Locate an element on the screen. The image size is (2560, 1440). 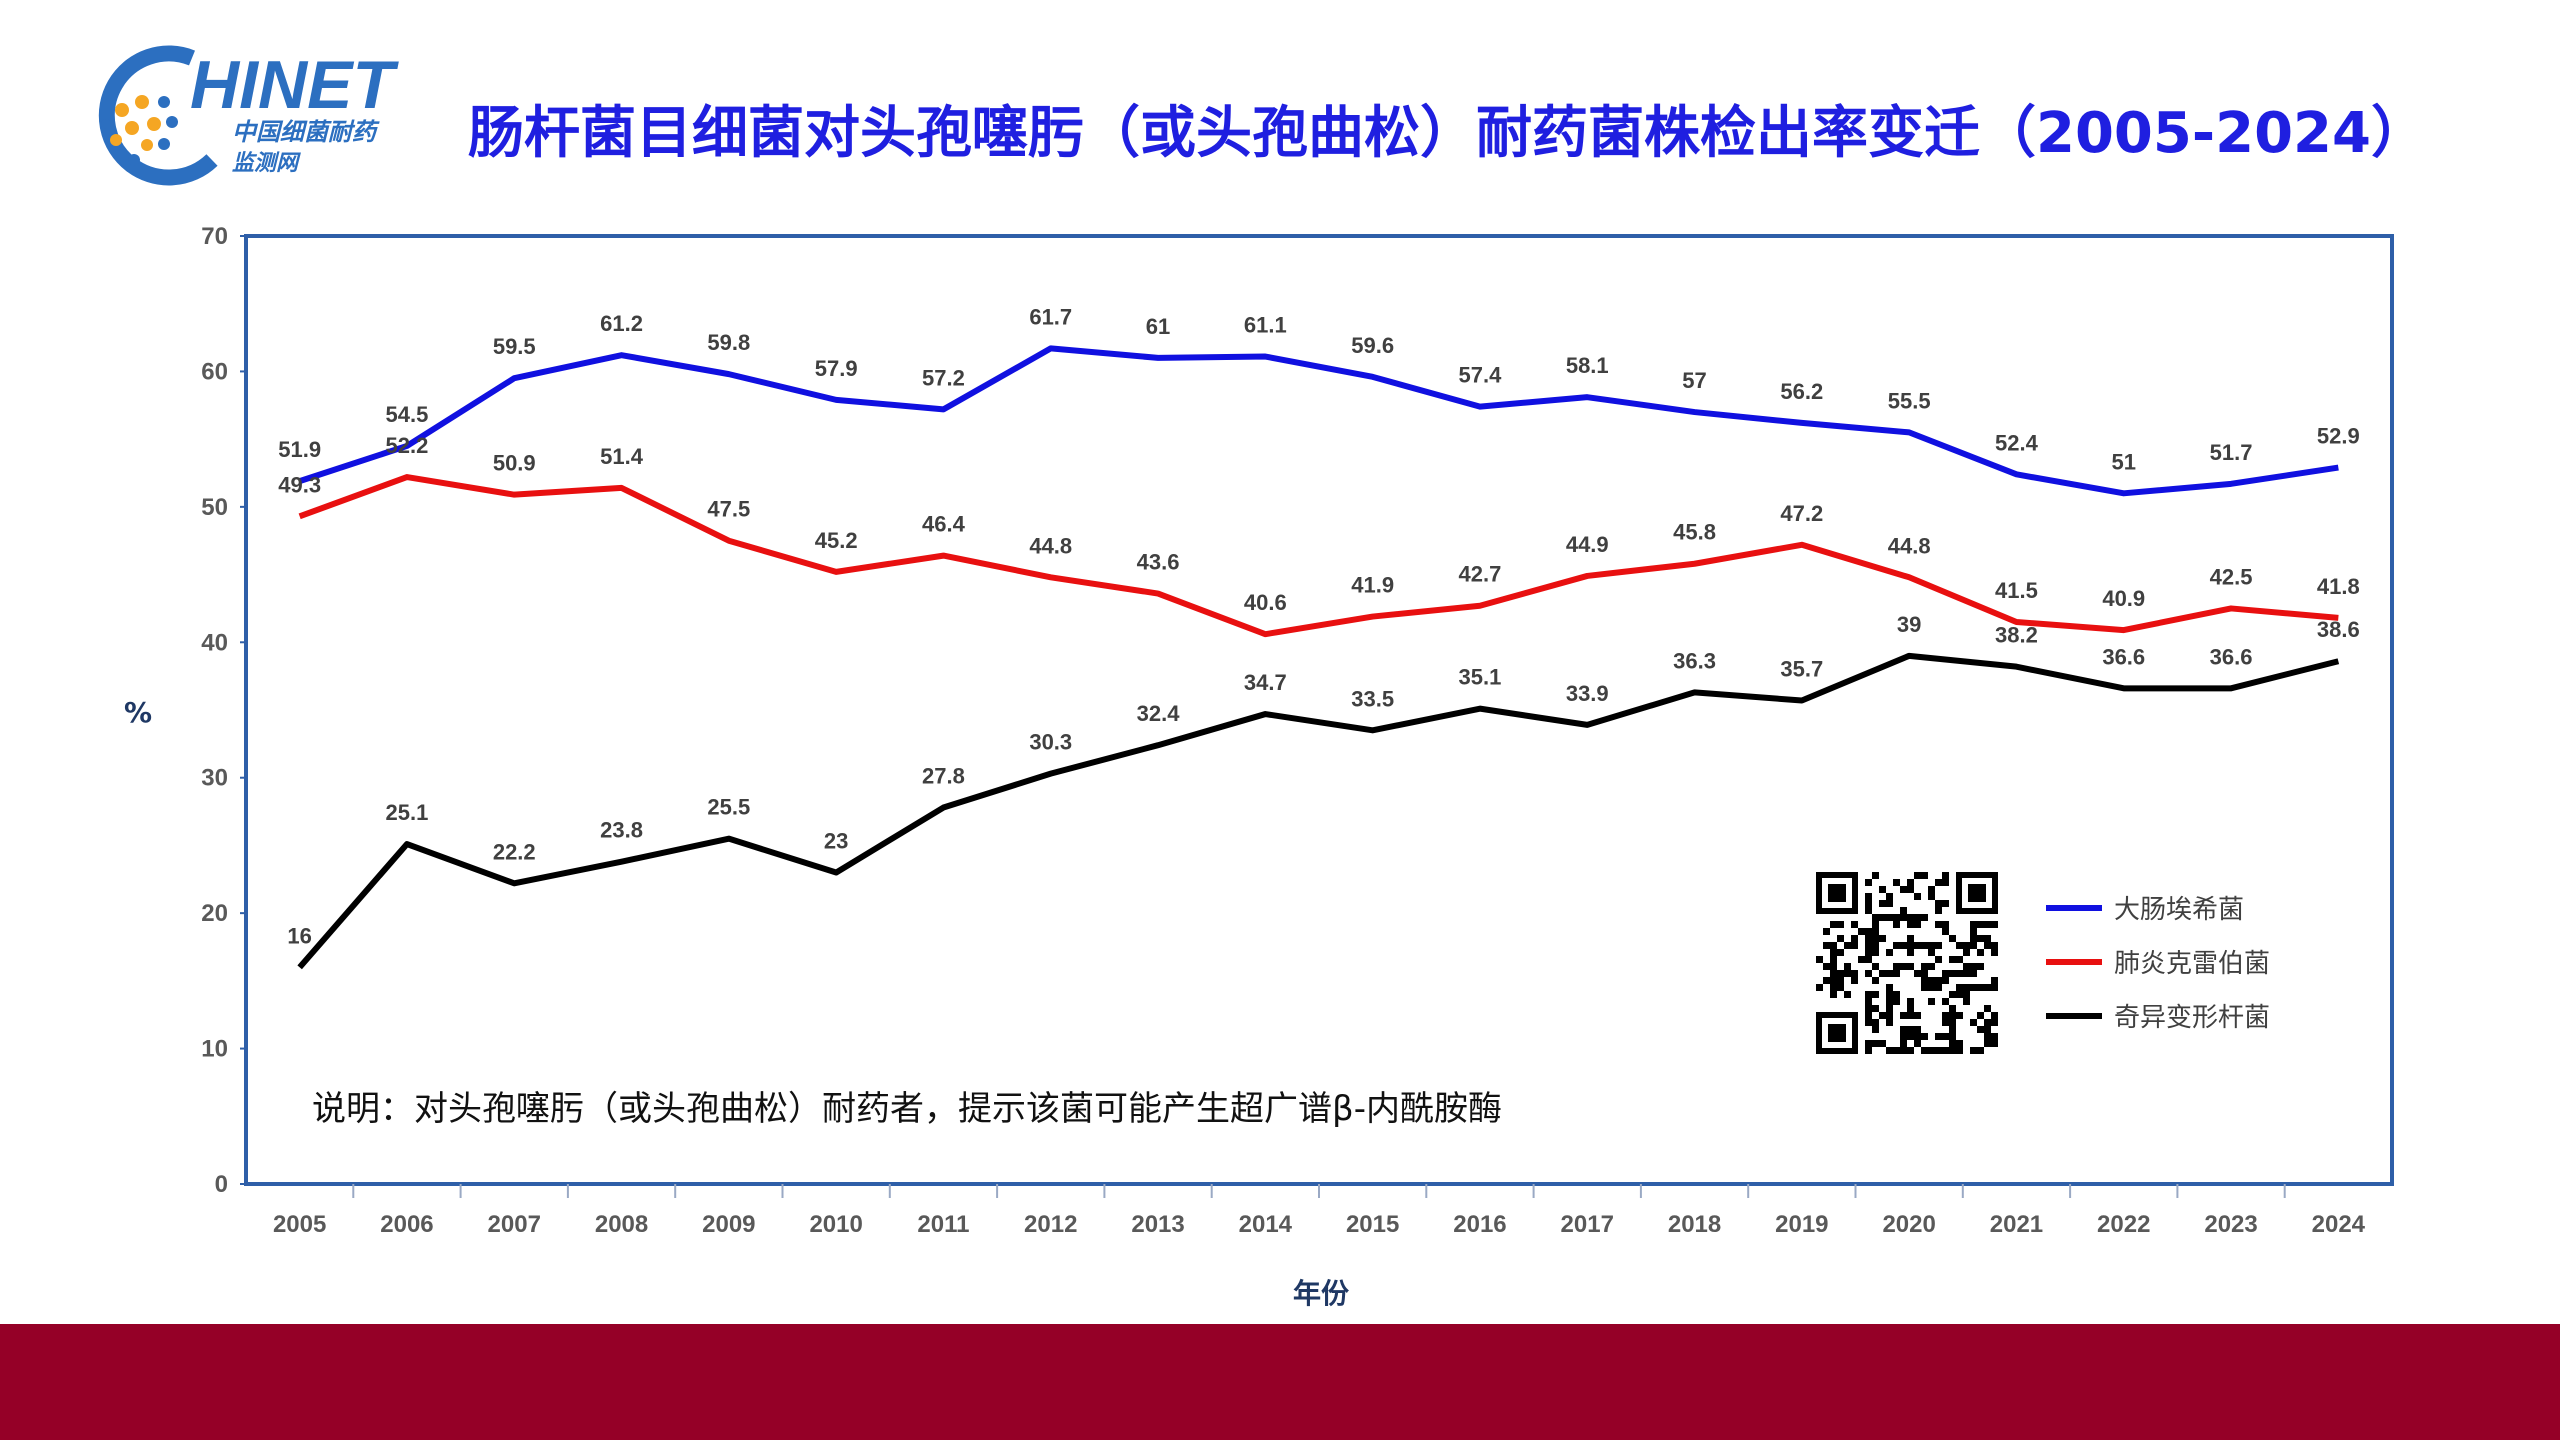
legend-entry: 大肠埃希菌 is located at coordinates (2179, 910).